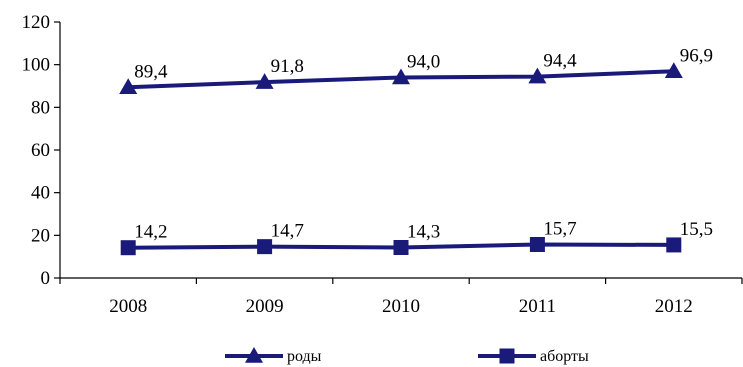 This screenshot has width=743, height=367. I want to click on series-rody: 89,4 91,8 94,0 94,4 96,9, so click(416, 70).